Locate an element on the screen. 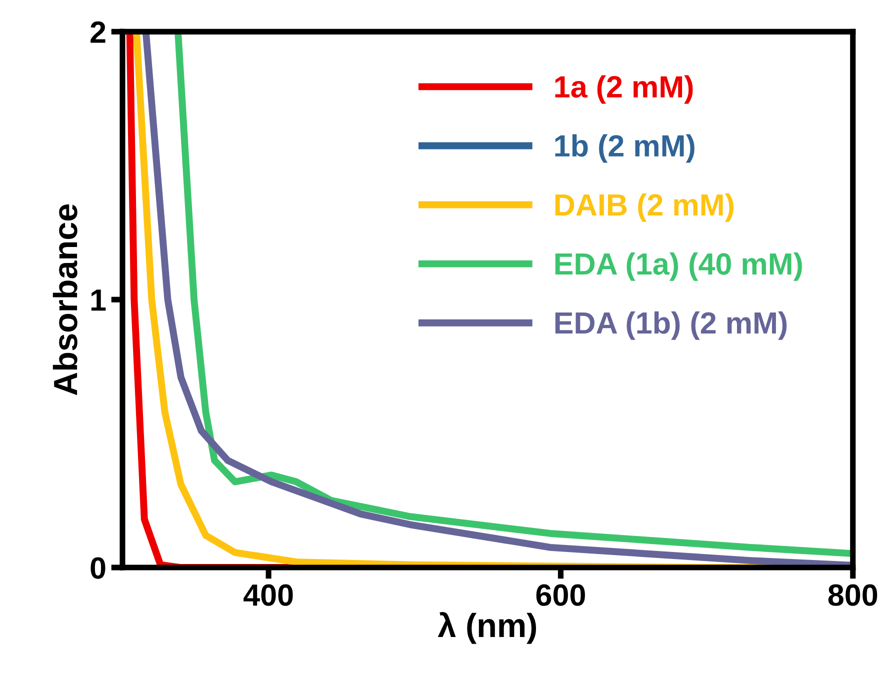 This screenshot has width=894, height=674. x-tick-label: 400 is located at coordinates (268, 595).